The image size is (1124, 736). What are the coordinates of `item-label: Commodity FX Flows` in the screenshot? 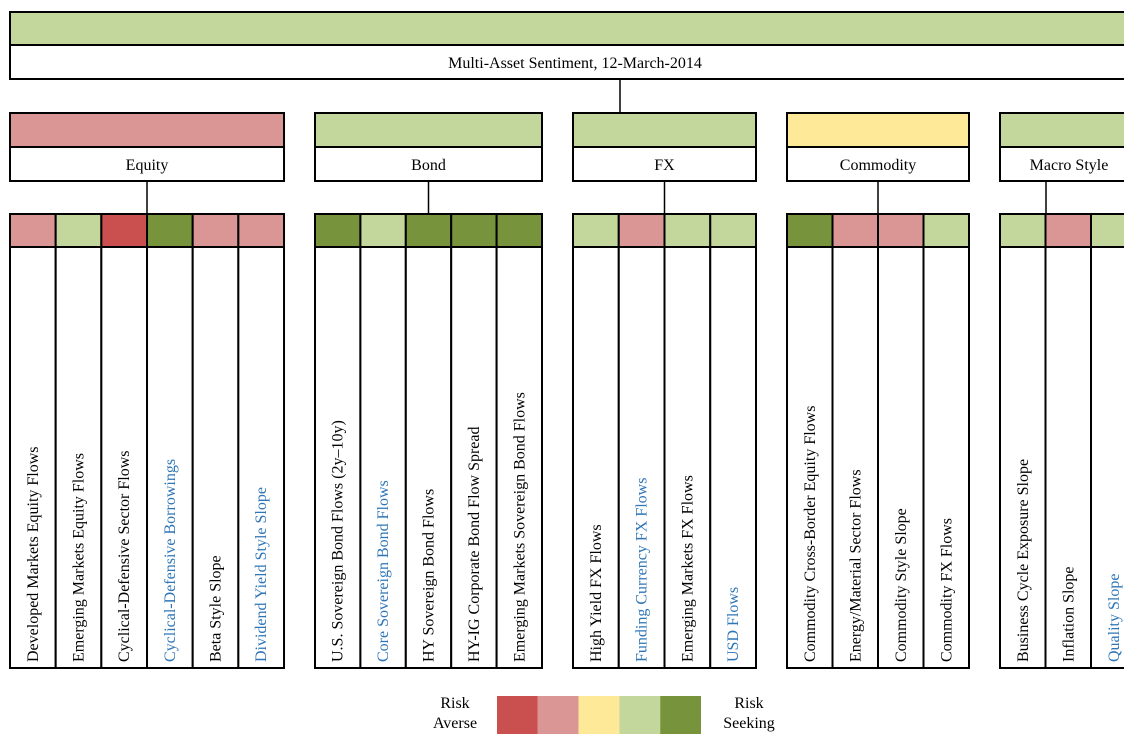 It's located at (946, 590).